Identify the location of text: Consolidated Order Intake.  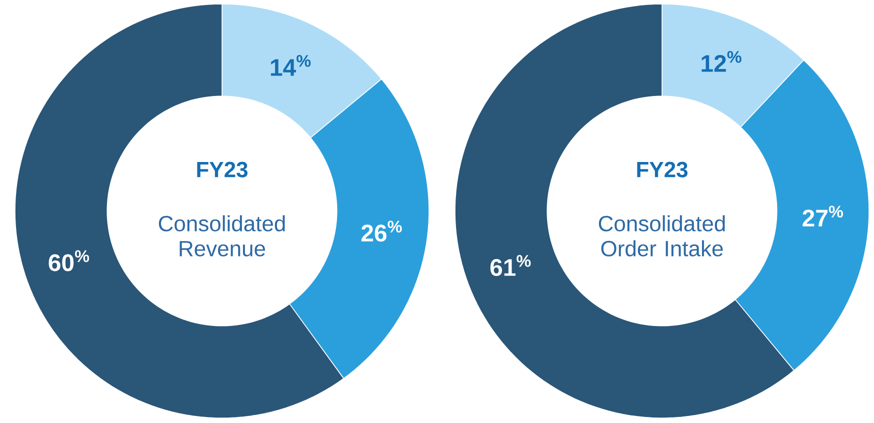
(661, 235).